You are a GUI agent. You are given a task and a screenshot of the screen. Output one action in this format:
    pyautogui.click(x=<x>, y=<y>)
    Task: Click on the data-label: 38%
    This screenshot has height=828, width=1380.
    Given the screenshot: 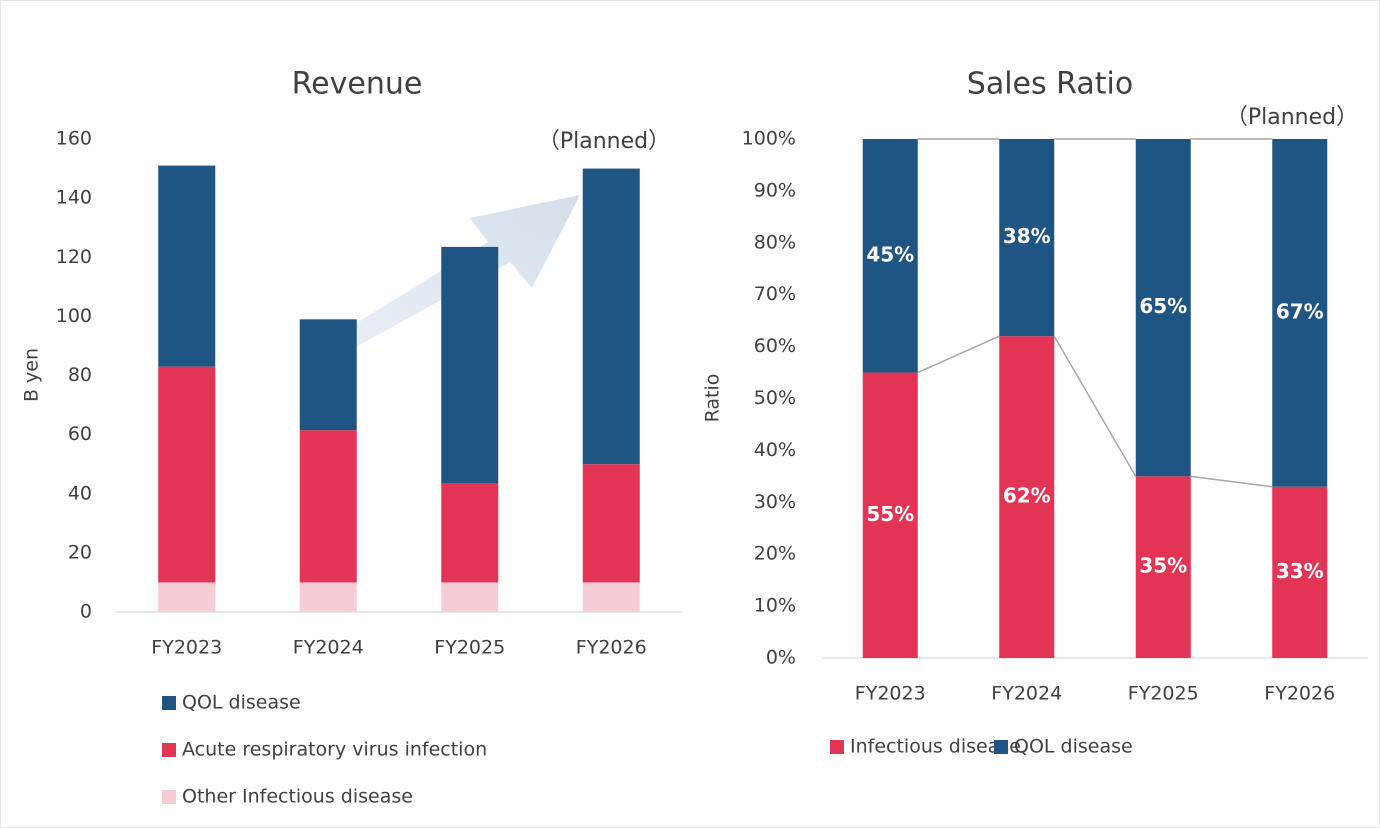 What is the action you would take?
    pyautogui.click(x=1027, y=236)
    